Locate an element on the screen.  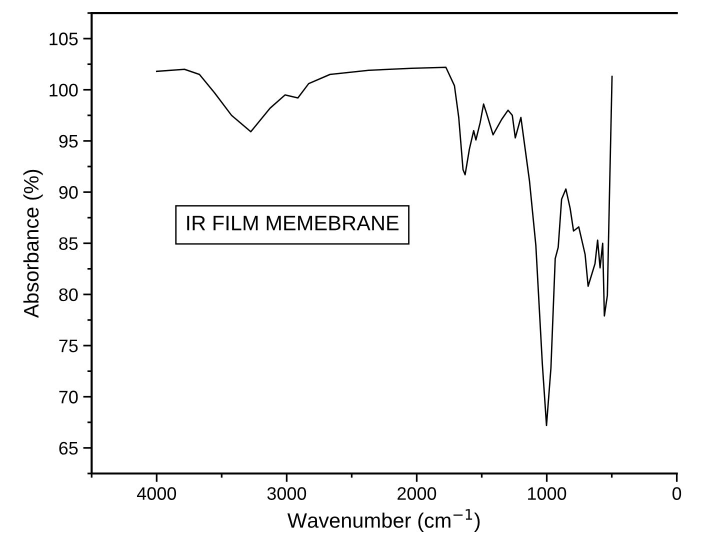
y-axis-title: Absorbance (%) is located at coordinates (33, 244).